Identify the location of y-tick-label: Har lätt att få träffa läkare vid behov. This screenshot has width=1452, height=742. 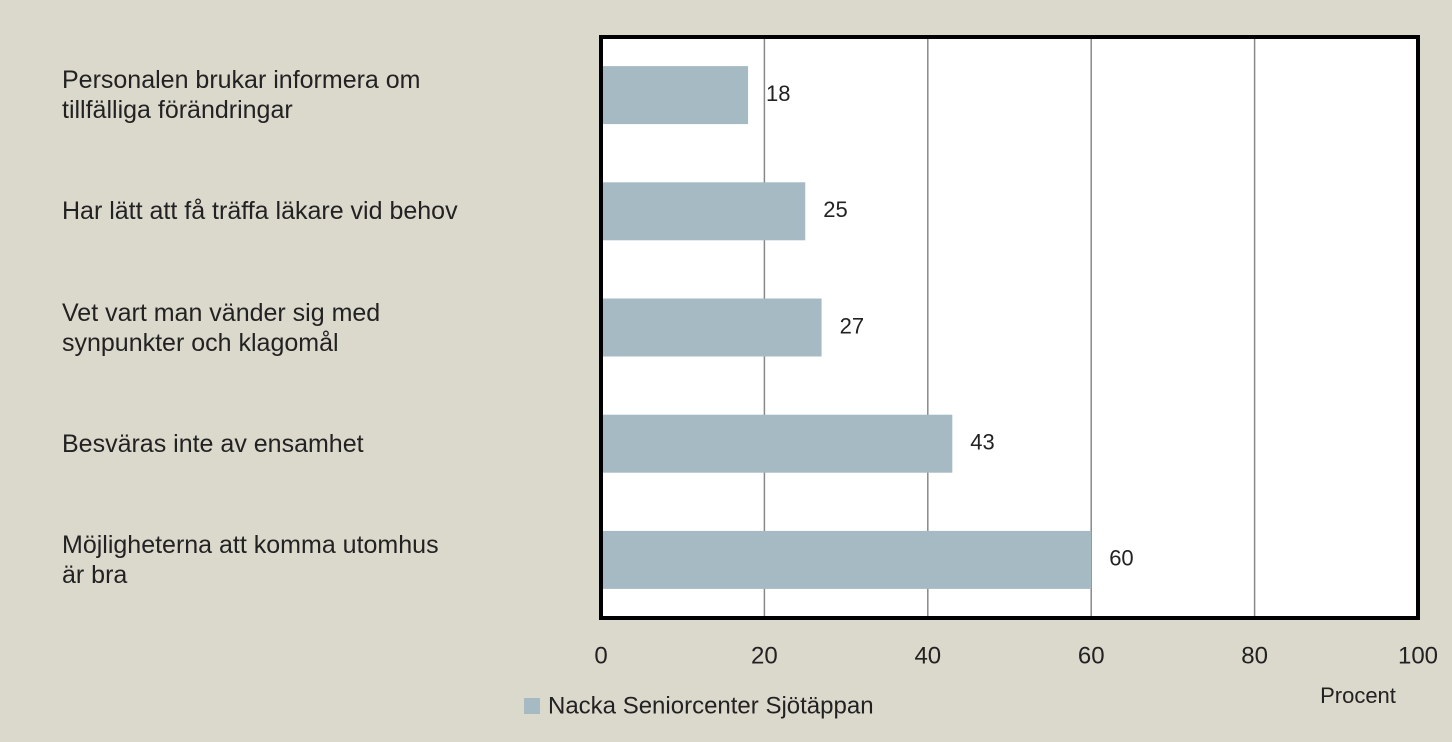
(260, 211).